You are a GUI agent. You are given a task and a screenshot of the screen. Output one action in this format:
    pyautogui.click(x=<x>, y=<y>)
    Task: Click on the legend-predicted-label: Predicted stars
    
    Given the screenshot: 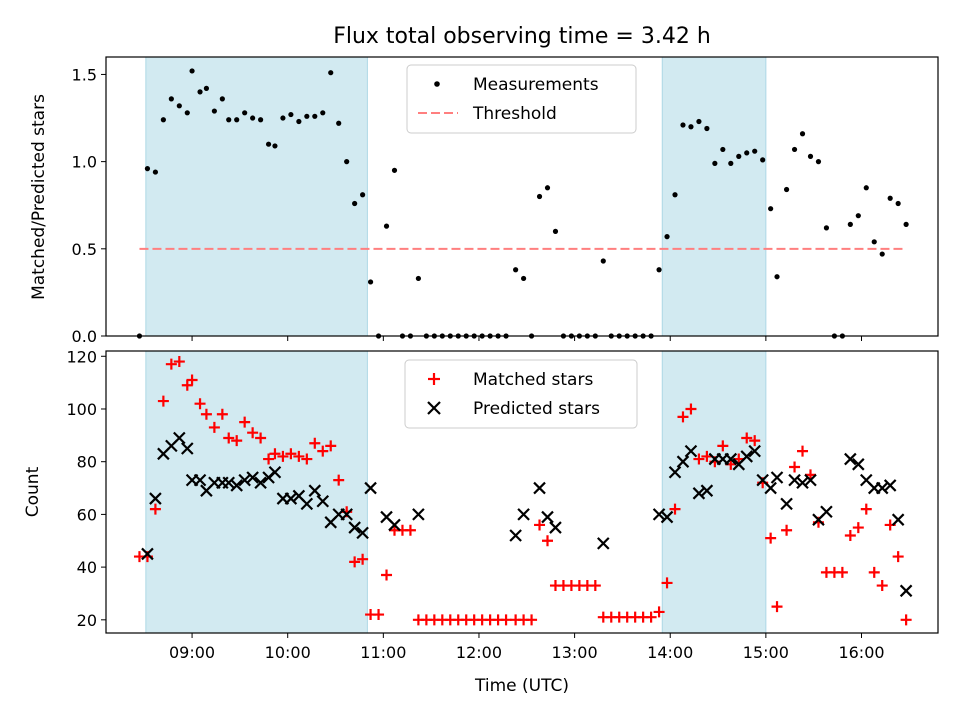 What is the action you would take?
    pyautogui.click(x=536, y=409)
    